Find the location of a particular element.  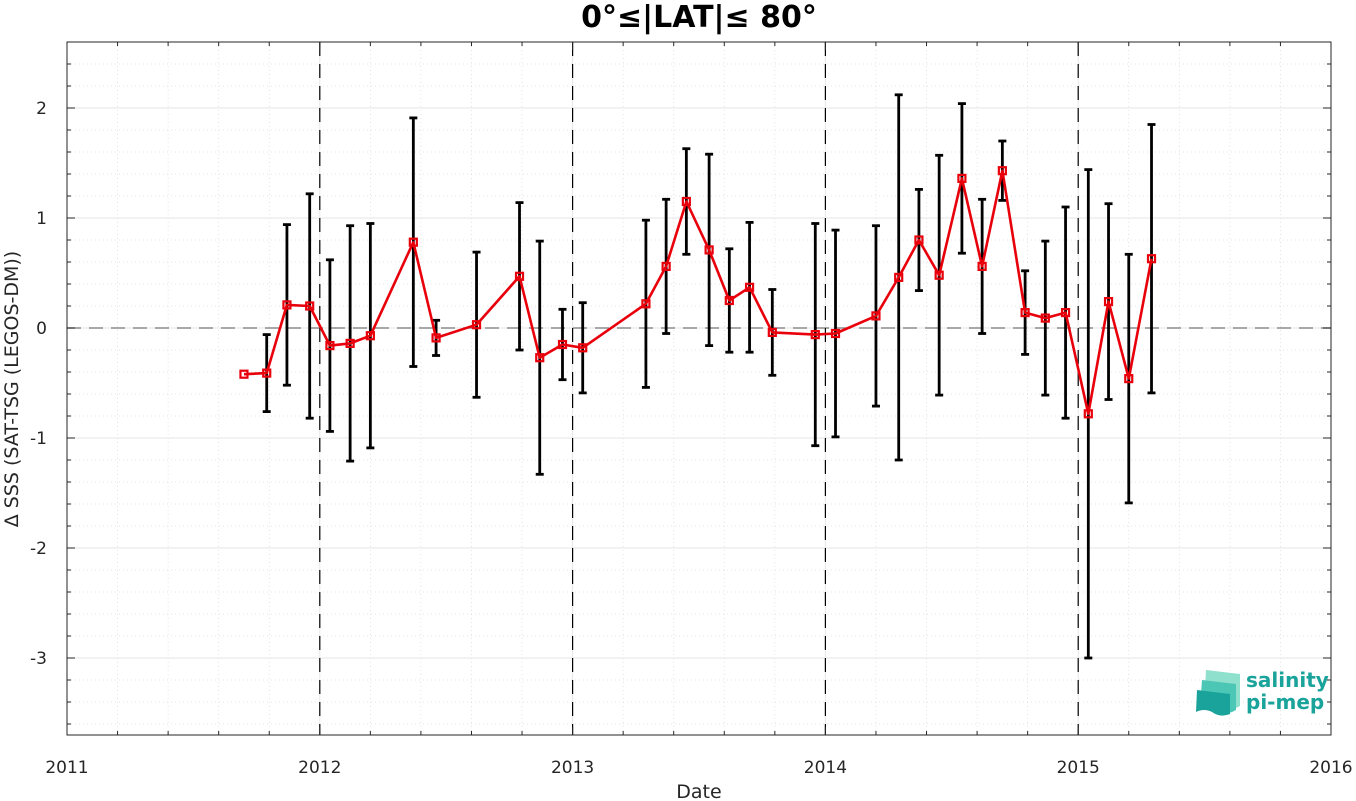

x-tick-labels: 2011 2012 2013 2014 2015 2016 is located at coordinates (698, 768).